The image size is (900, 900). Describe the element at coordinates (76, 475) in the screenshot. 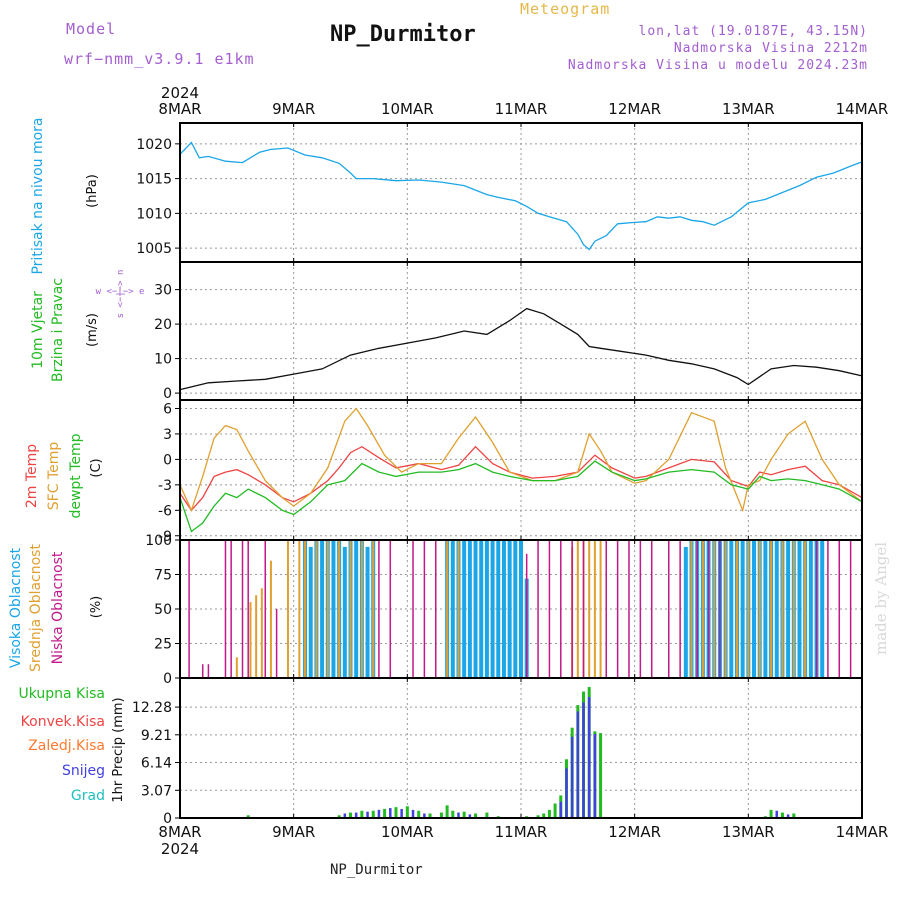

I see `dewpt-label: dewpt Temp` at that location.